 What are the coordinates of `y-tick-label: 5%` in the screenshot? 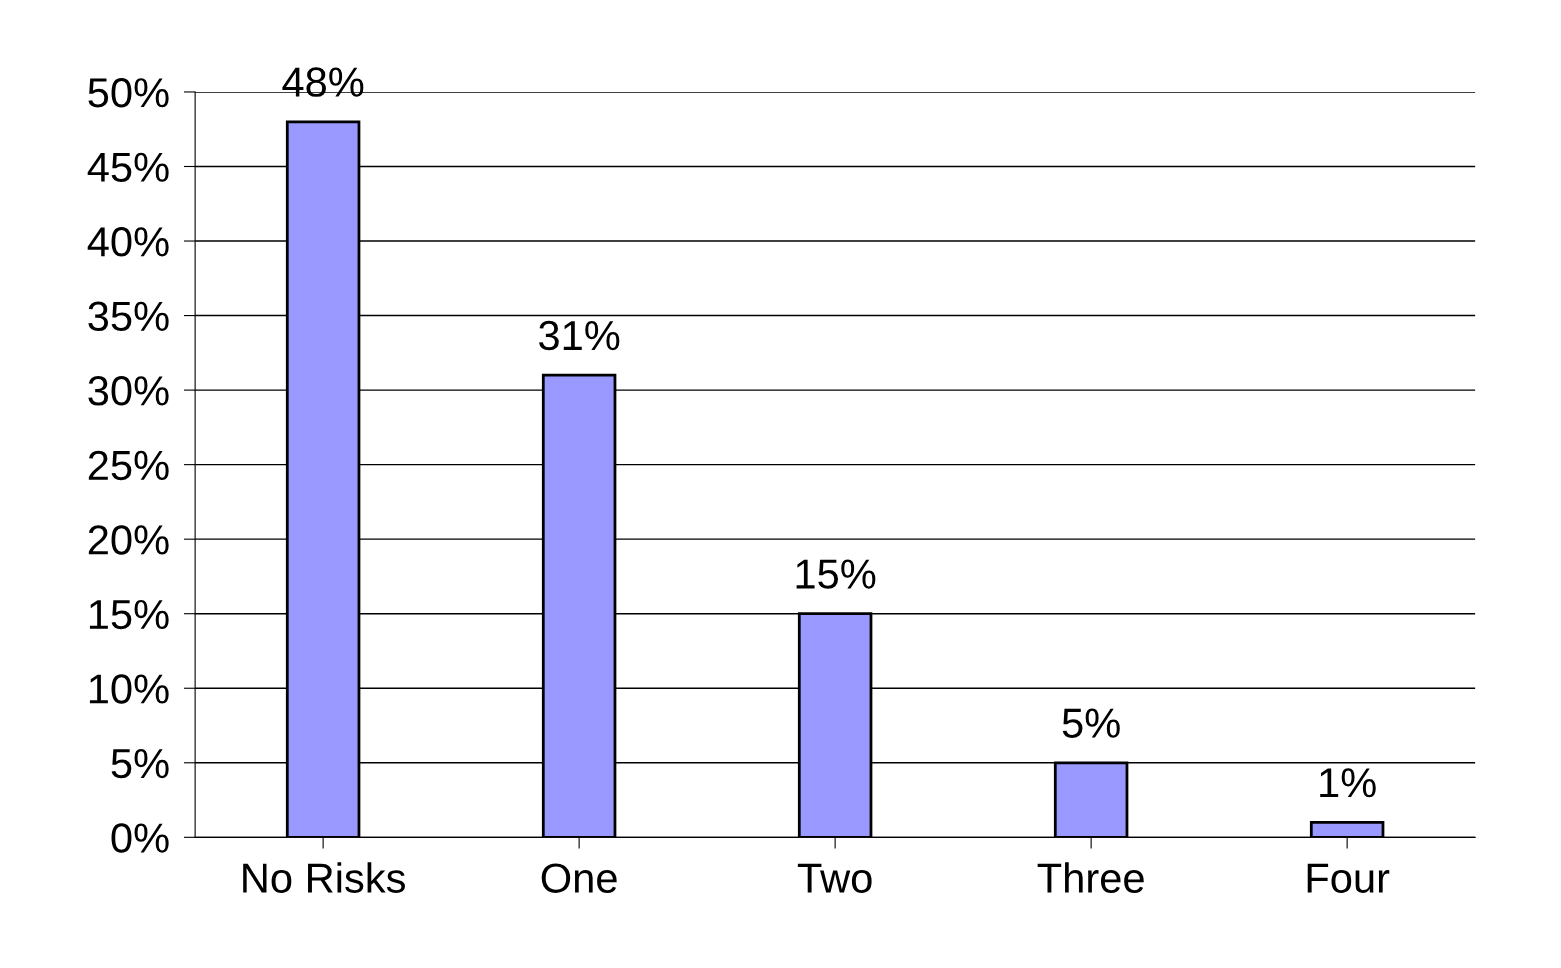 It's located at (140, 763).